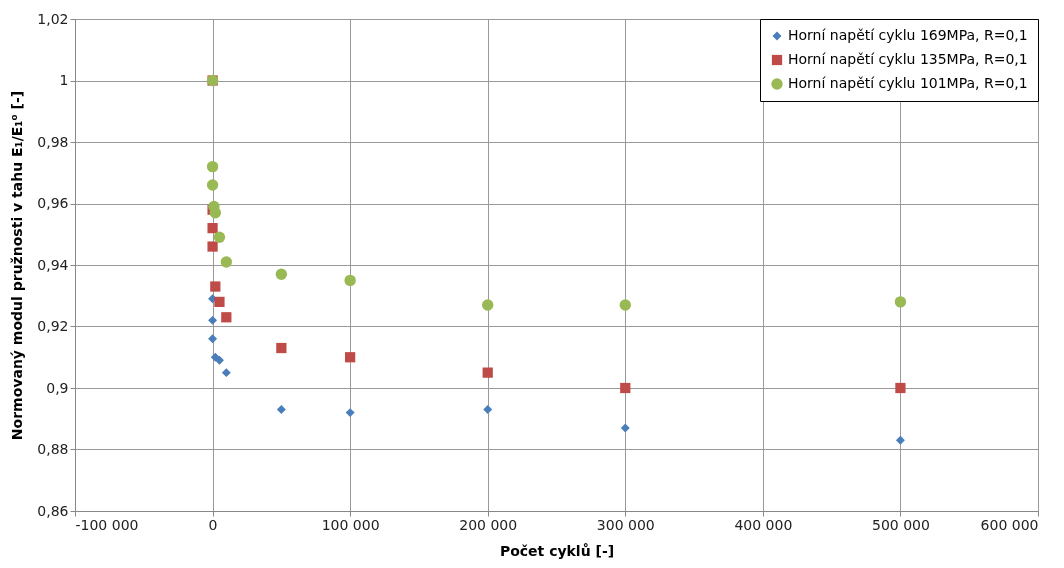 Image resolution: width=1064 pixels, height=568 pixels. I want to click on x-tick-label: 300 000, so click(625, 524).